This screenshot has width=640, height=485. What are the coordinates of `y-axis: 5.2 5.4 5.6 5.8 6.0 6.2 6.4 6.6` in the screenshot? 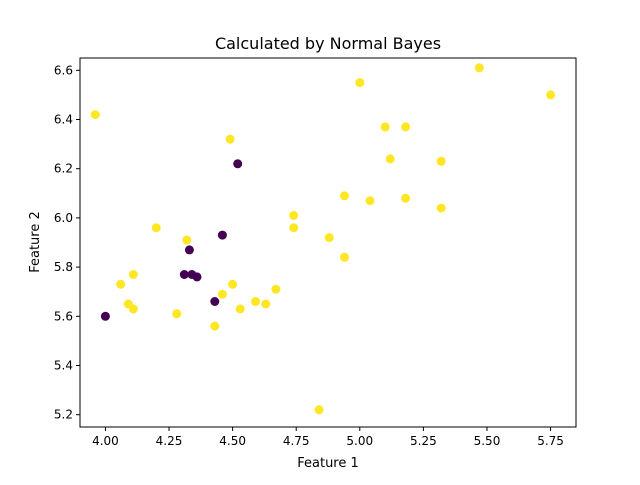 It's located at (67, 242).